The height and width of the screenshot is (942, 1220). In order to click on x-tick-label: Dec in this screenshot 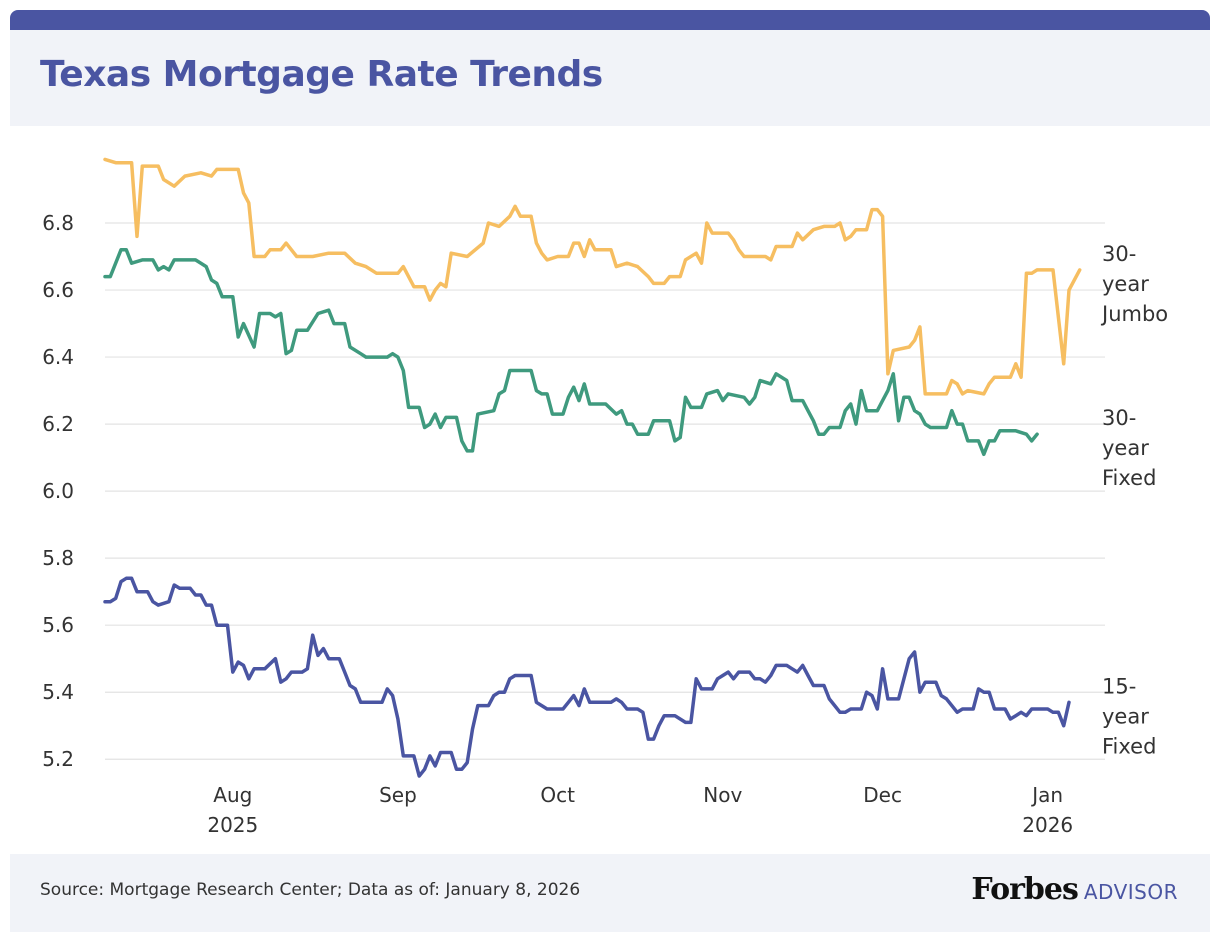, I will do `click(882, 795)`.